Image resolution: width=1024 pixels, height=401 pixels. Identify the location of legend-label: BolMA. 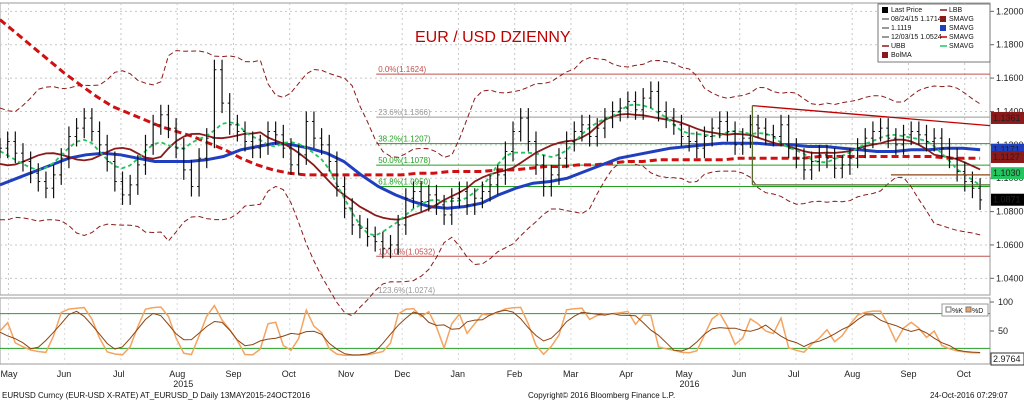
(901, 55).